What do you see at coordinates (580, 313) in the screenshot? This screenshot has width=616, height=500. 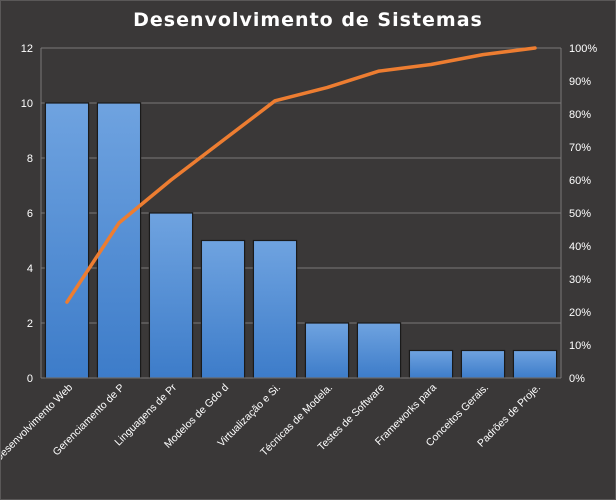 I see `y2-tick-label: 20%` at bounding box center [580, 313].